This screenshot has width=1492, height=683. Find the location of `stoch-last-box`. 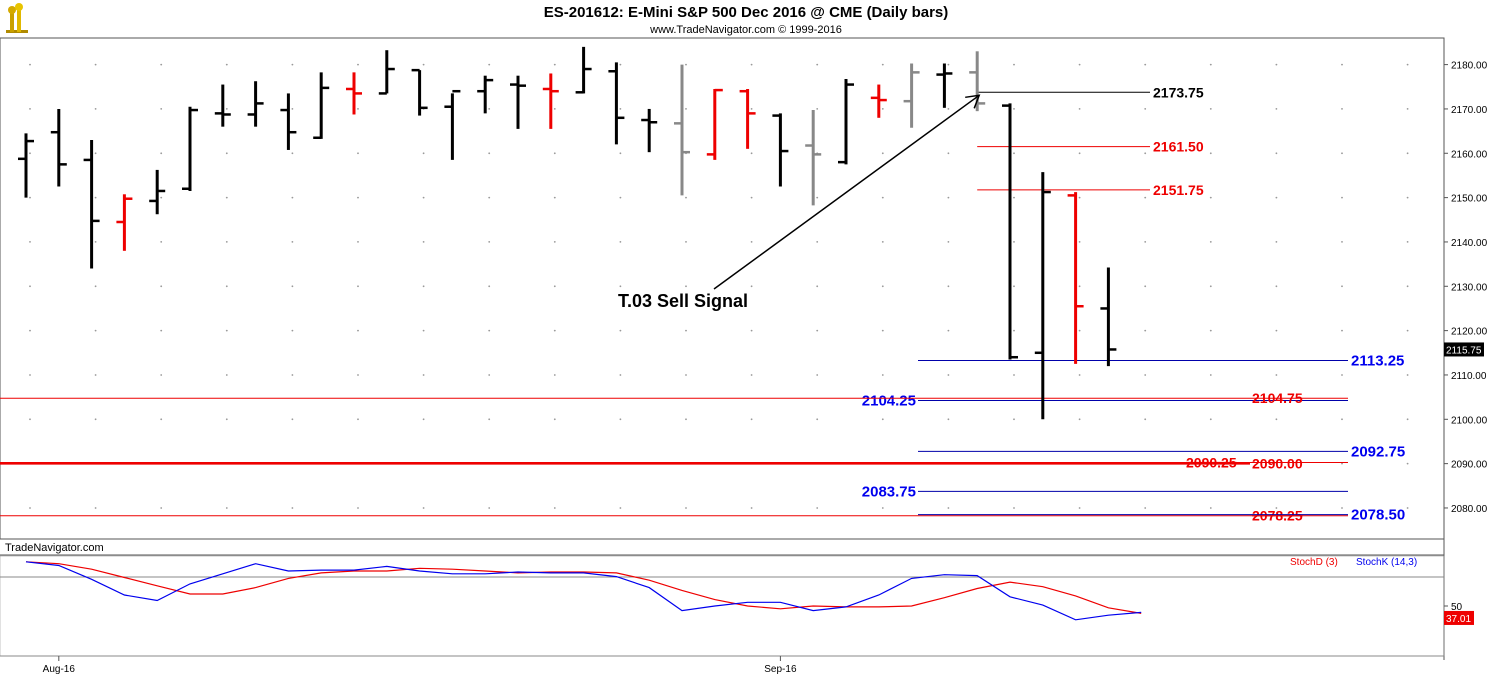

stoch-last-box is located at coordinates (1459, 617).